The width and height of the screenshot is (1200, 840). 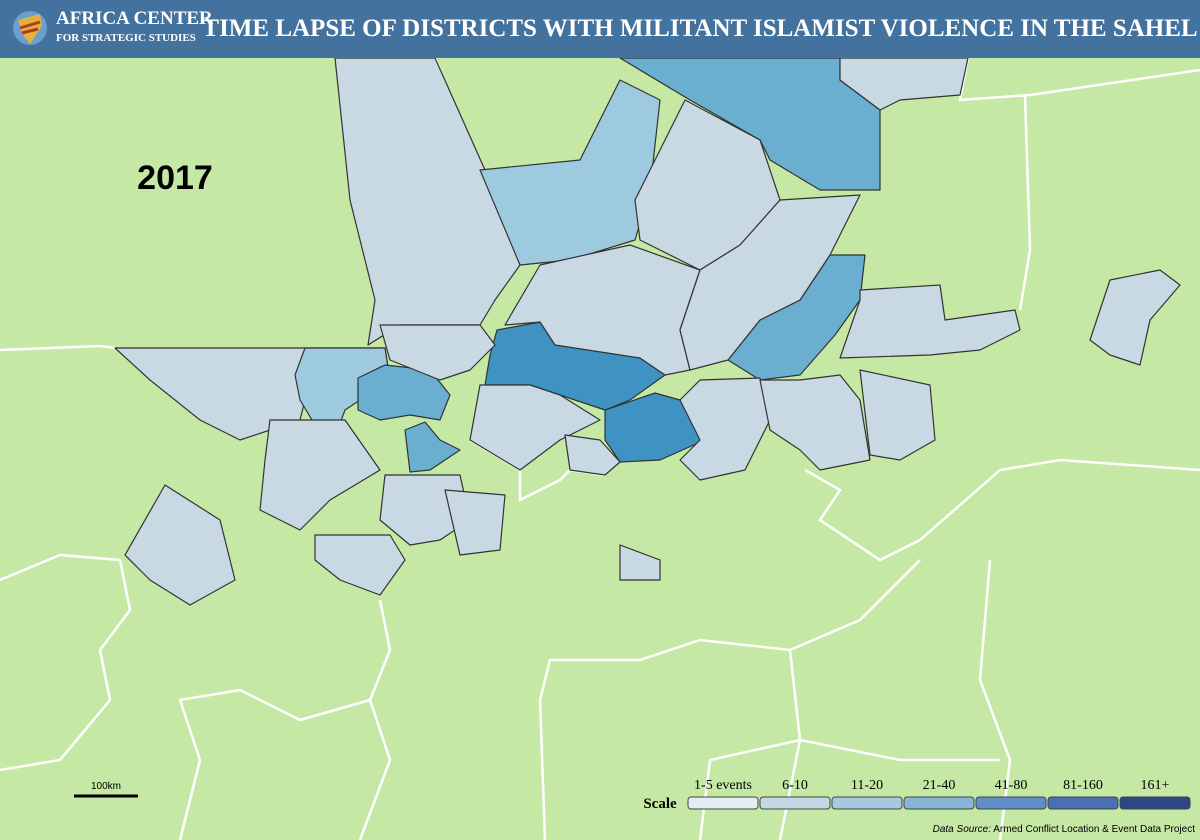 What do you see at coordinates (660, 804) in the screenshot?
I see `legend-title: Scale` at bounding box center [660, 804].